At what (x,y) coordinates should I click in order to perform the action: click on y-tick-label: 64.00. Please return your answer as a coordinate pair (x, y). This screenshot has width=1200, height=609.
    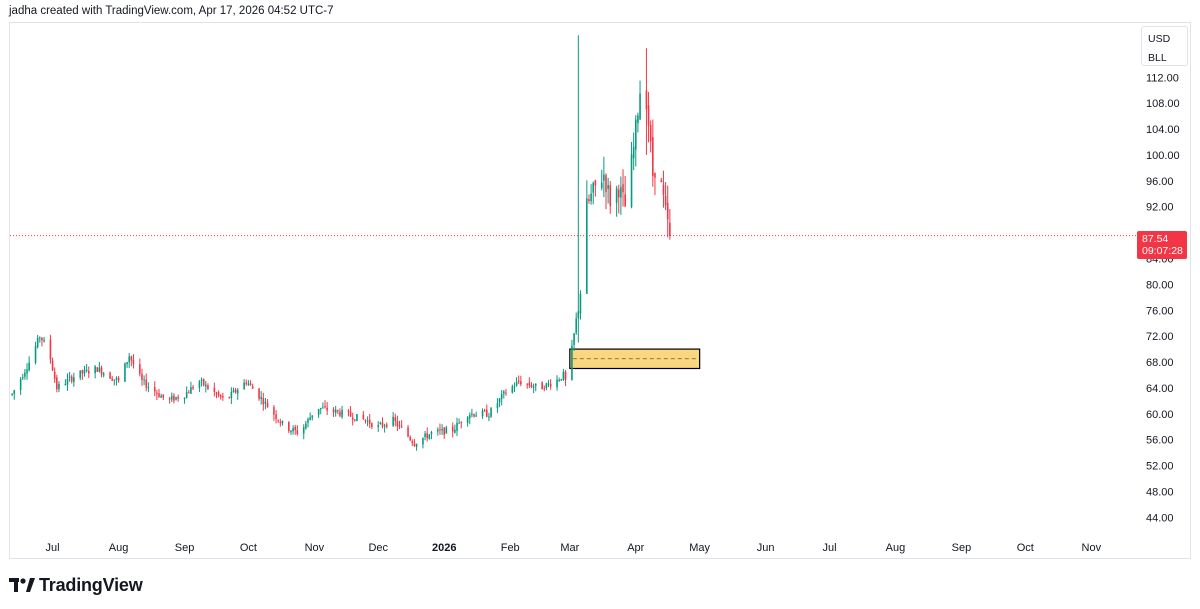
    Looking at the image, I should click on (1160, 389).